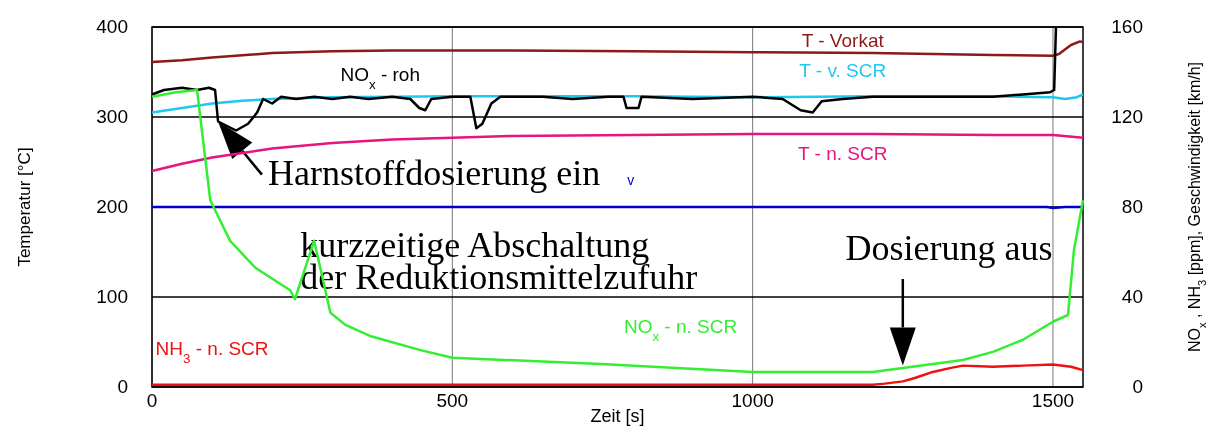 This screenshot has width=1215, height=426. Describe the element at coordinates (452, 400) in the screenshot. I see `x-tick-label: 500` at that location.